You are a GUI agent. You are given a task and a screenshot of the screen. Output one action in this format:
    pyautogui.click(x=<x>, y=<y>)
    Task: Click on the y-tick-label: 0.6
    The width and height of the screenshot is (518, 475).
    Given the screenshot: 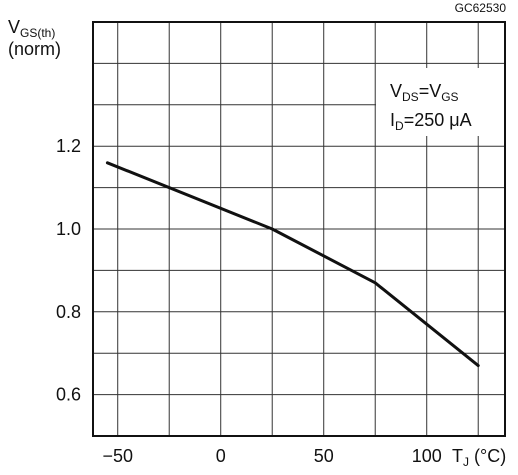 What is the action you would take?
    pyautogui.click(x=68, y=395)
    